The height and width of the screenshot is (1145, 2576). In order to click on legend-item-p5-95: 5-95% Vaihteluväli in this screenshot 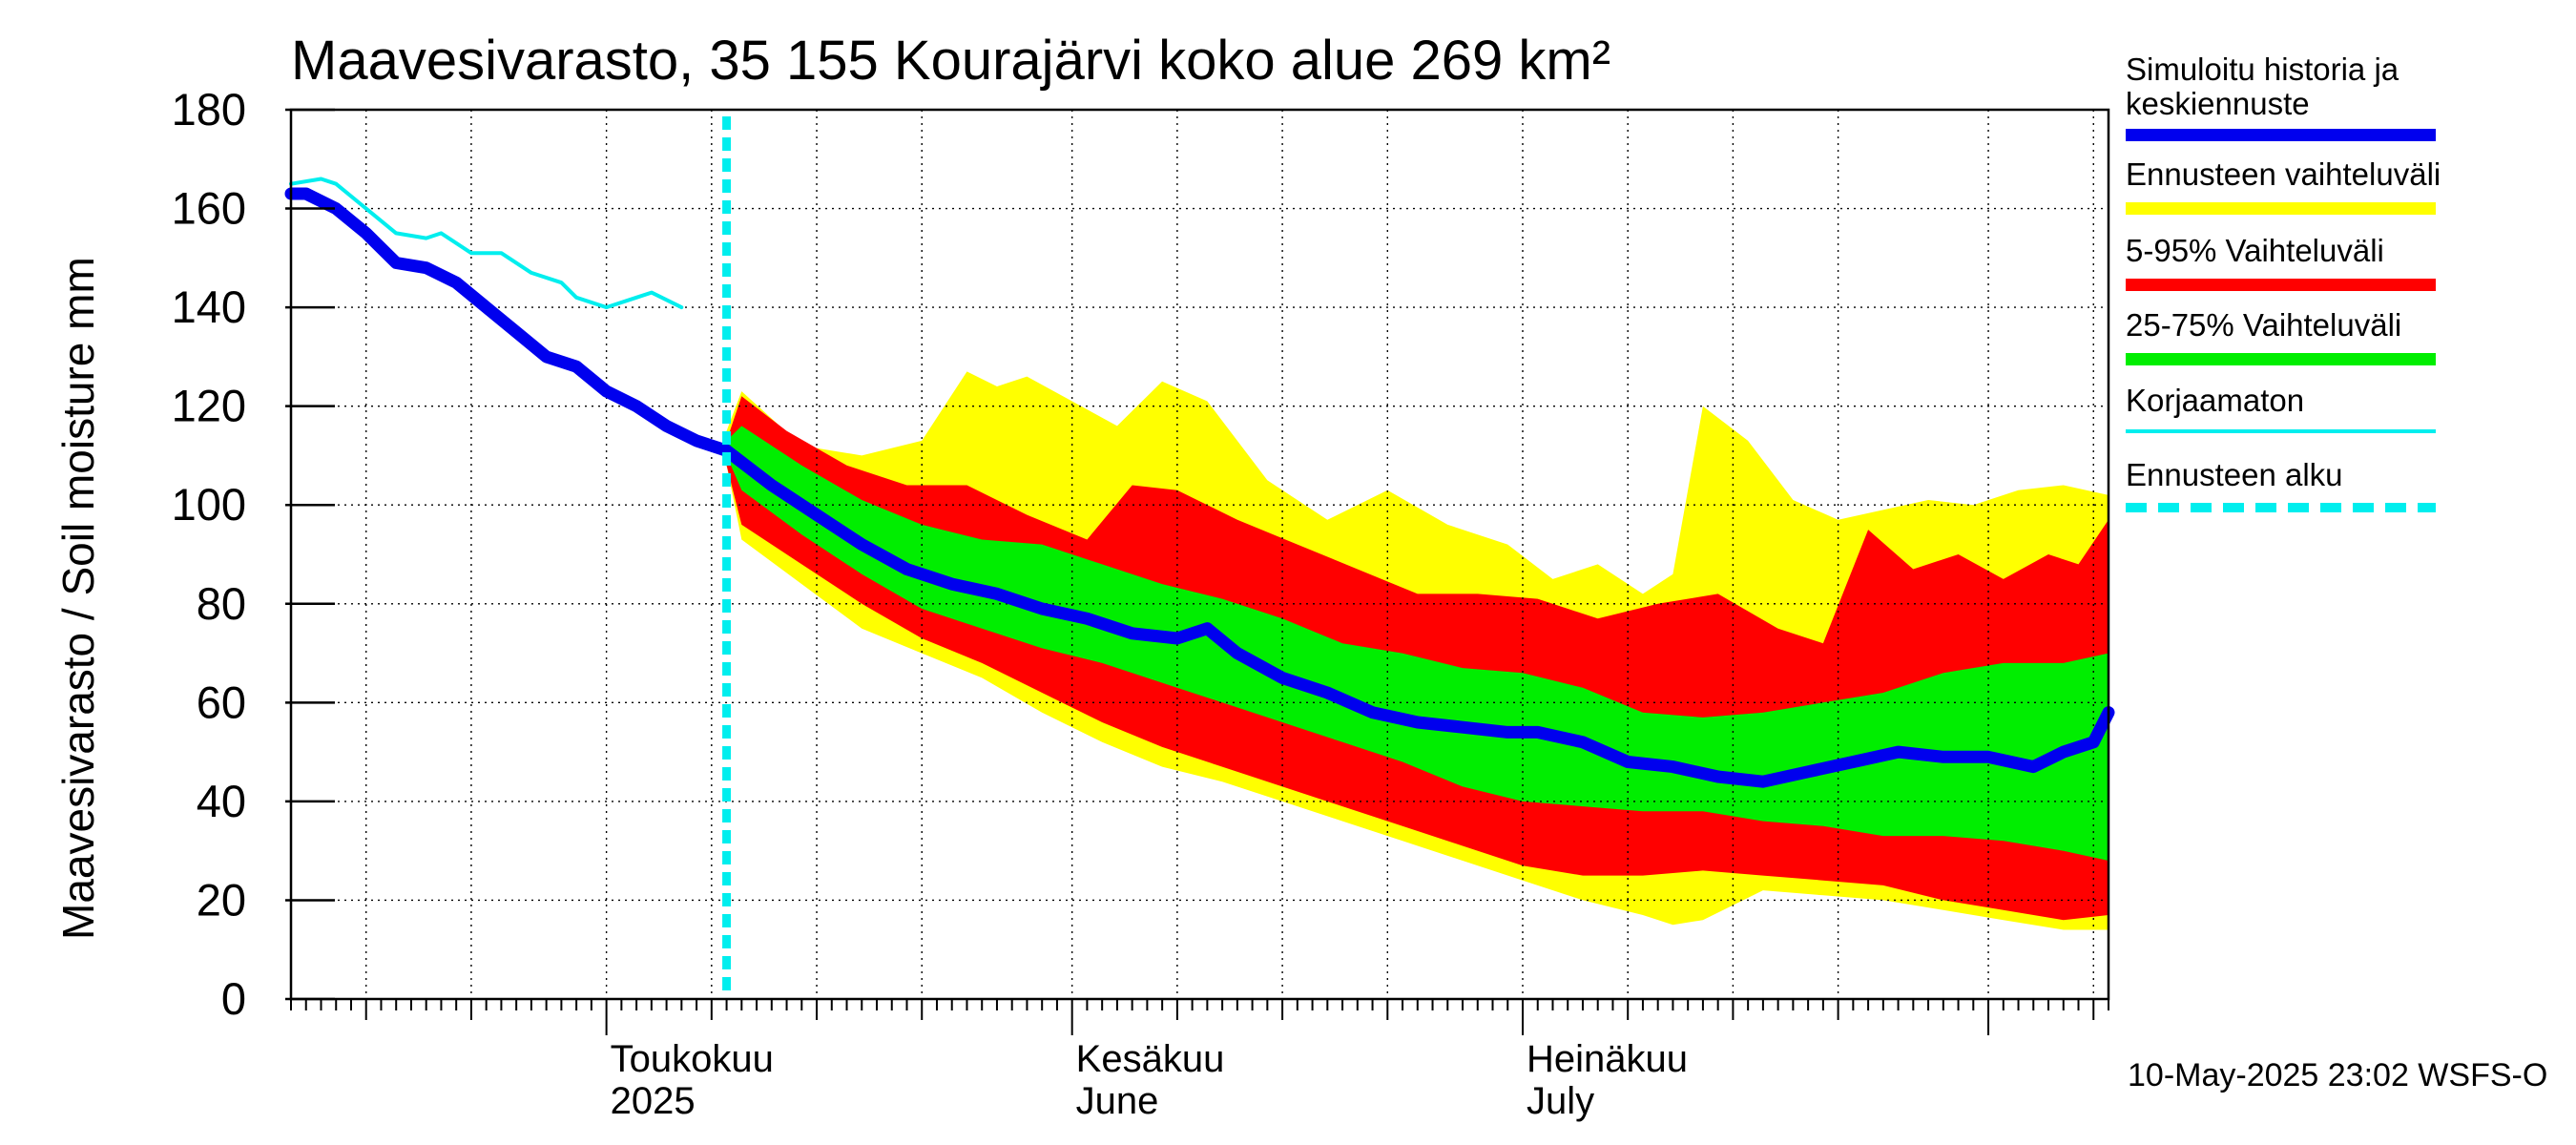, I will do `click(2335, 262)`.